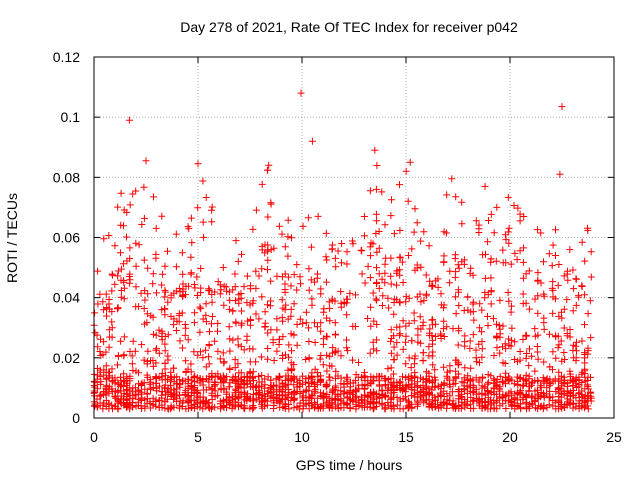  What do you see at coordinates (66, 177) in the screenshot?
I see `y-tick-label: 0.08` at bounding box center [66, 177].